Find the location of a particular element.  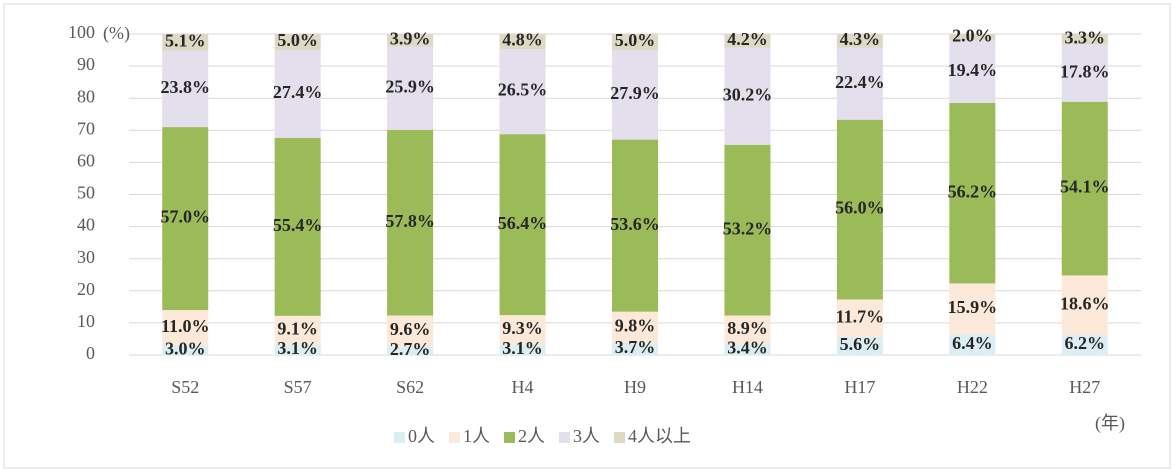

value-label: 8.9% is located at coordinates (747, 328).